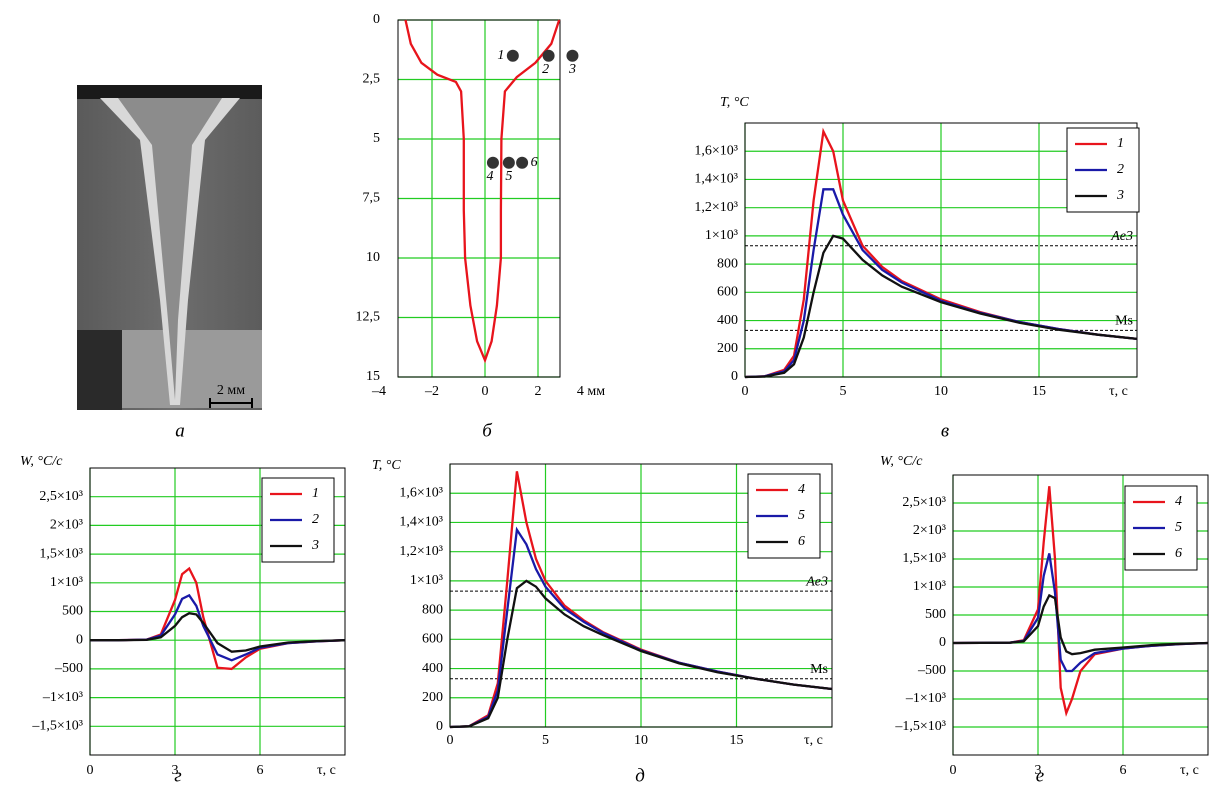 This screenshot has height=785, width=1212. Describe the element at coordinates (372, 79) in the screenshot. I see `y-tick-label: 2,5` at that location.